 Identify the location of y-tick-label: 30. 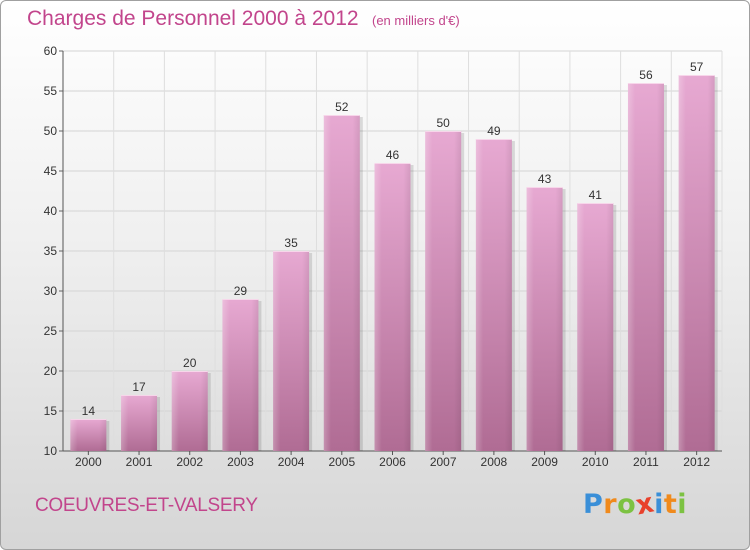
(51, 291).